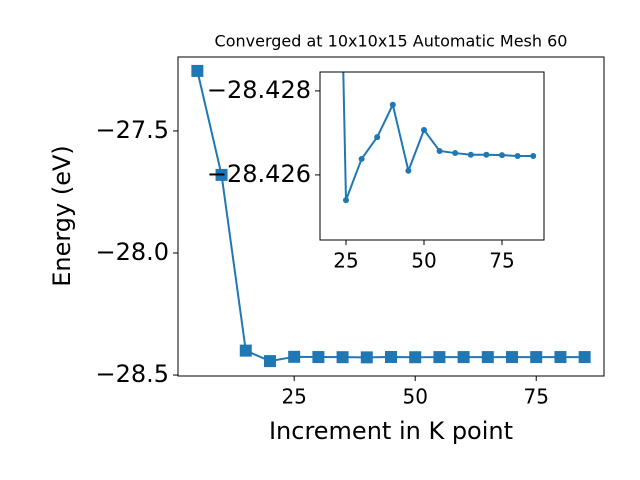 Image resolution: width=640 pixels, height=480 pixels. What do you see at coordinates (132, 130) in the screenshot?
I see `y-tick-label: −27.5` at bounding box center [132, 130].